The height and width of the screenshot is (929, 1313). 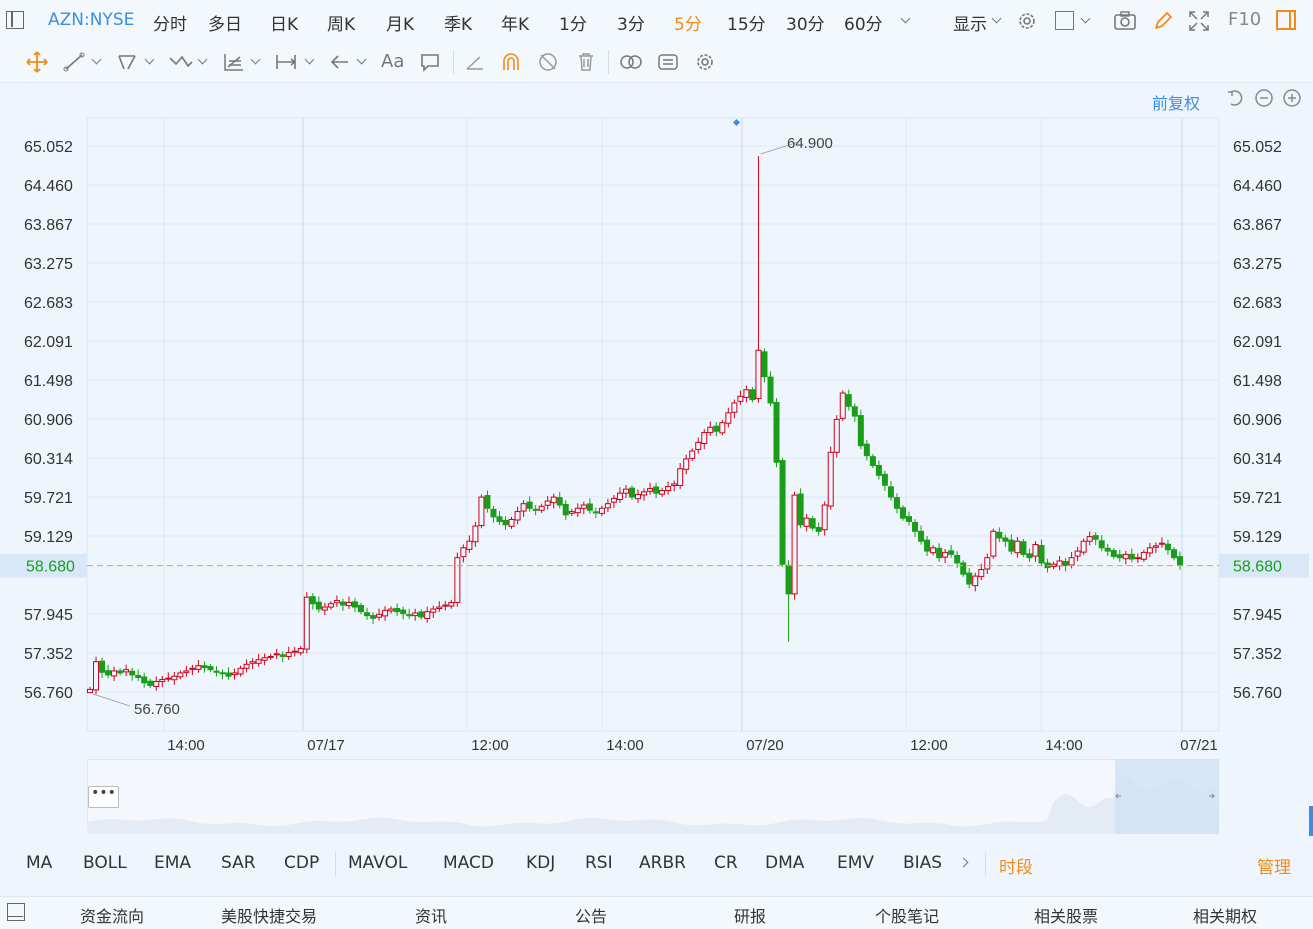 What do you see at coordinates (234, 62) in the screenshot?
I see `fib-tool-icon` at bounding box center [234, 62].